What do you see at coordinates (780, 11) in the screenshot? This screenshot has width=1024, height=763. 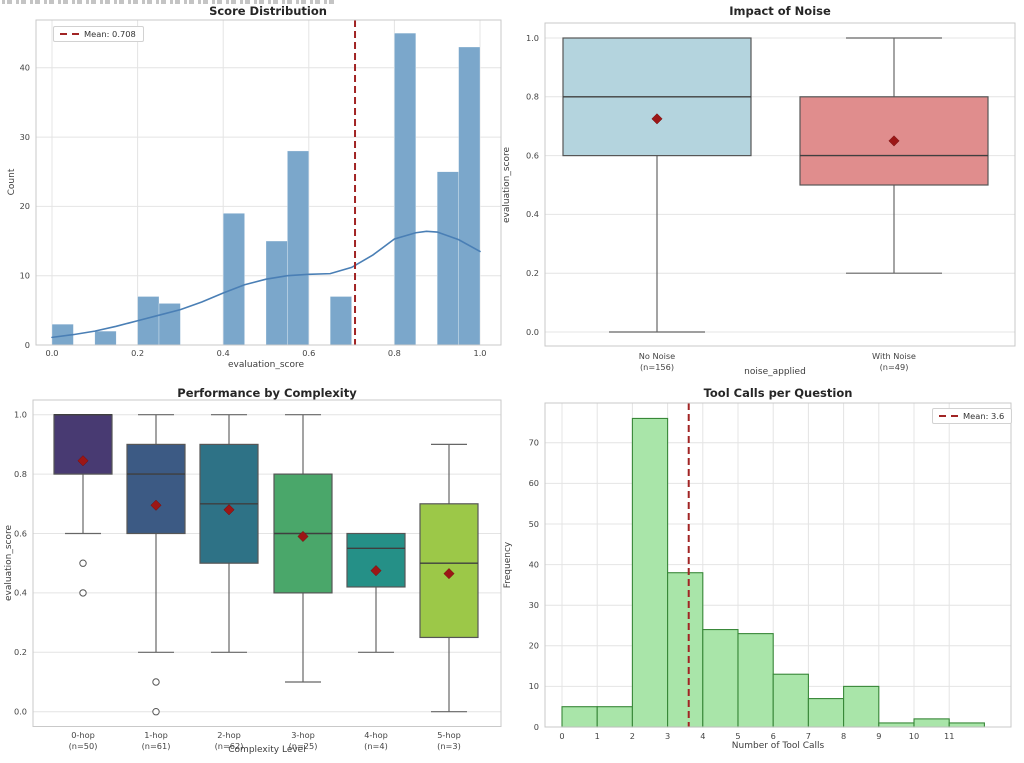 I see `chart-title-impact-of-noise: Impact of Noise` at bounding box center [780, 11].